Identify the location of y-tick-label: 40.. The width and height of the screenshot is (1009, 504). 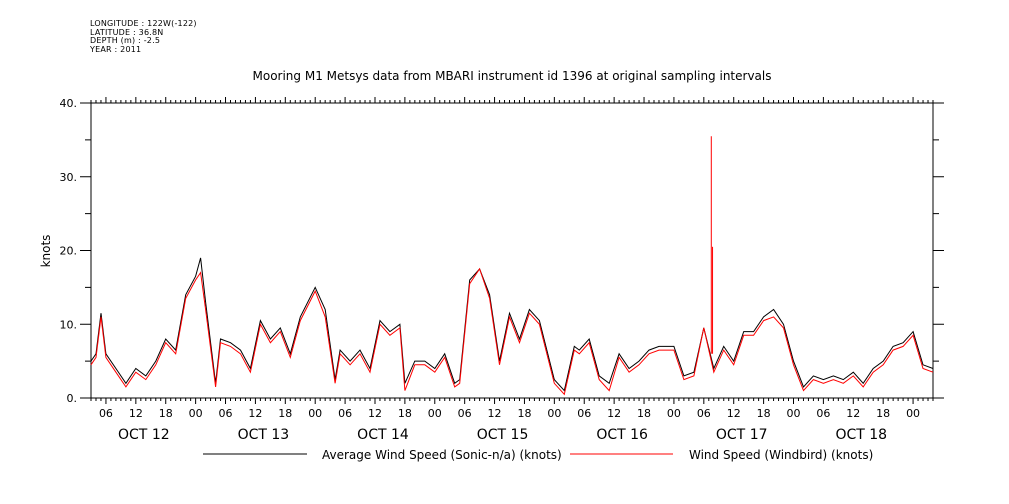
(69, 103).